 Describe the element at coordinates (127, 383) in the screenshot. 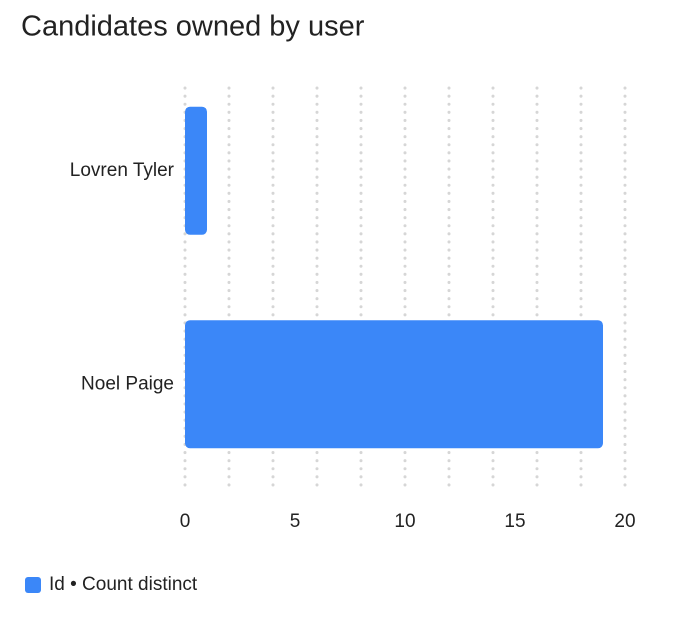

I see `y-tick-label: Noel Paige` at that location.